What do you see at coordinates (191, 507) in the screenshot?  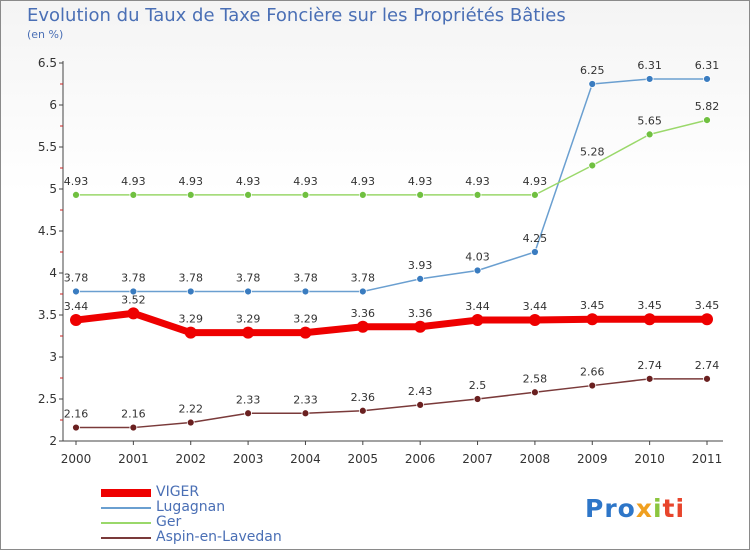 I see `legend-item: Lugagnan` at bounding box center [191, 507].